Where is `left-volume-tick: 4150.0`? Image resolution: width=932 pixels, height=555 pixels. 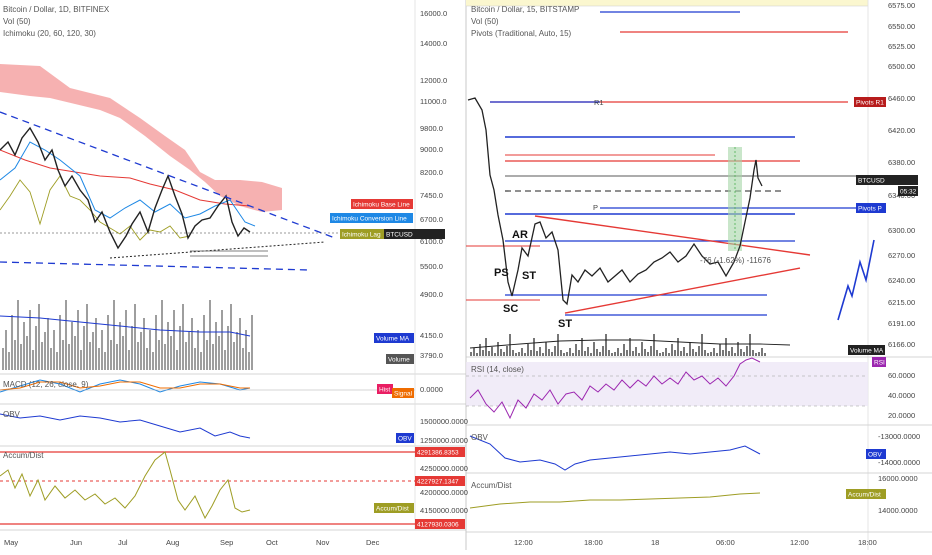
left-volume-tick: 4150.0 is located at coordinates (431, 335).